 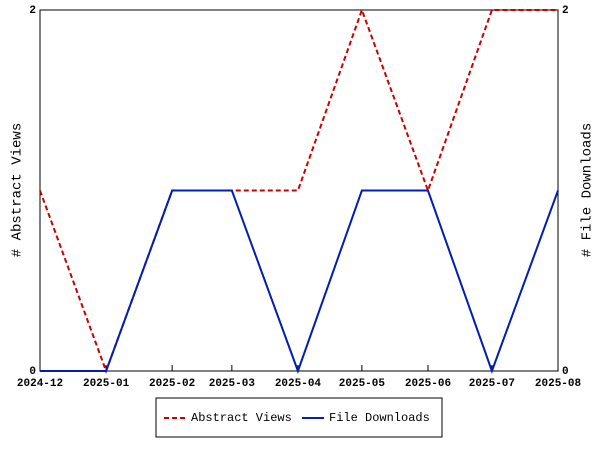 What do you see at coordinates (379, 418) in the screenshot?
I see `legend-text: File Downloads` at bounding box center [379, 418].